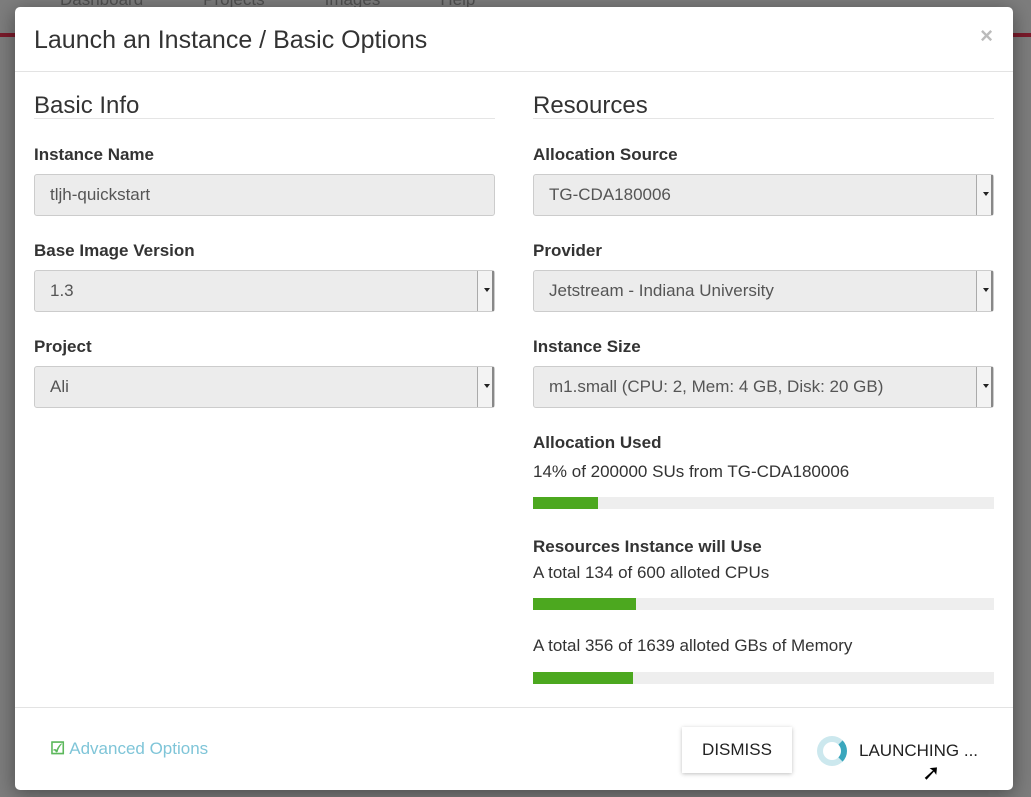 This screenshot has width=1031, height=797. I want to click on project-value: Ali, so click(59, 386).